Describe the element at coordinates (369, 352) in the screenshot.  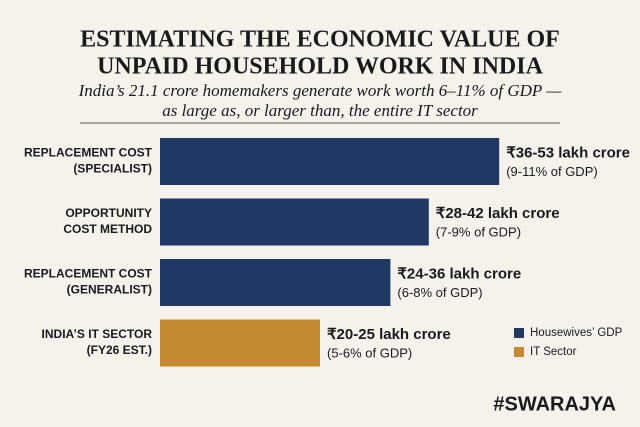
I see `share-label: (5-6% of GDP)` at that location.